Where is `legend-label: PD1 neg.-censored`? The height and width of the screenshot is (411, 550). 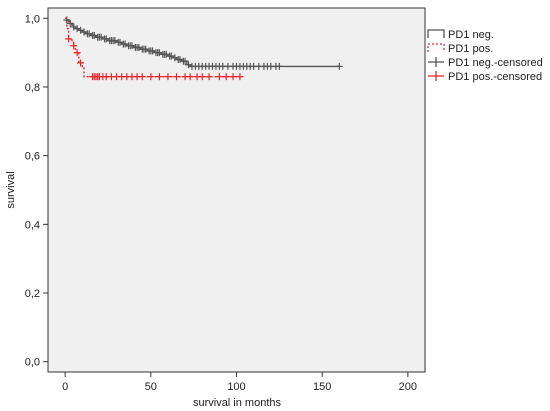
legend-label: PD1 neg.-censored is located at coordinates (495, 63).